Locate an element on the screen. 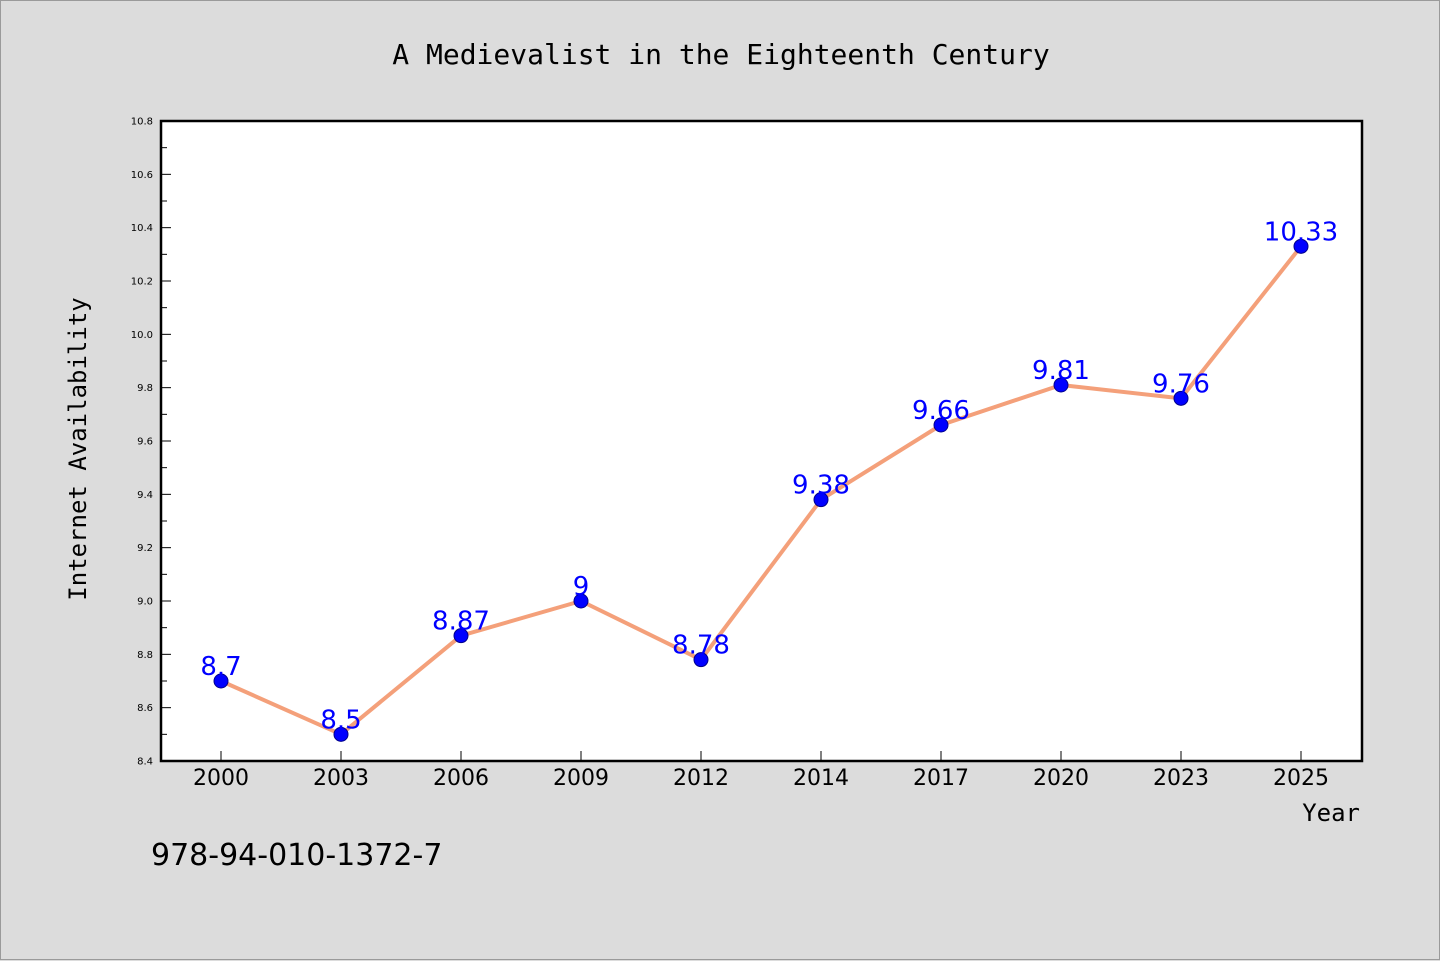 This screenshot has width=1440, height=961. x-tick-label: 2000 is located at coordinates (221, 778).